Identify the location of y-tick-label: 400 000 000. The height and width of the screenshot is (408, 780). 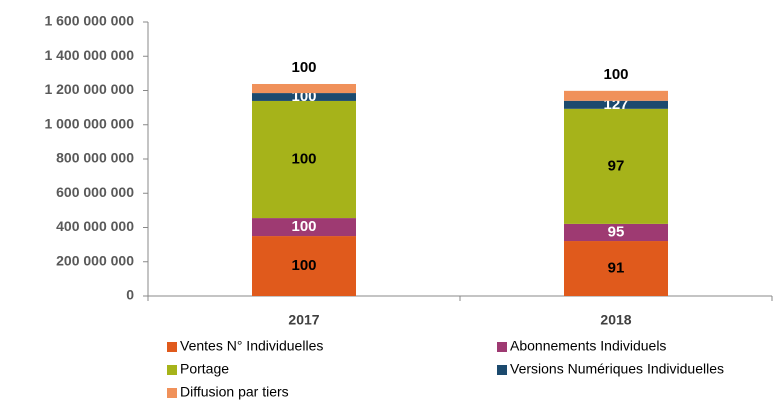
(95, 226).